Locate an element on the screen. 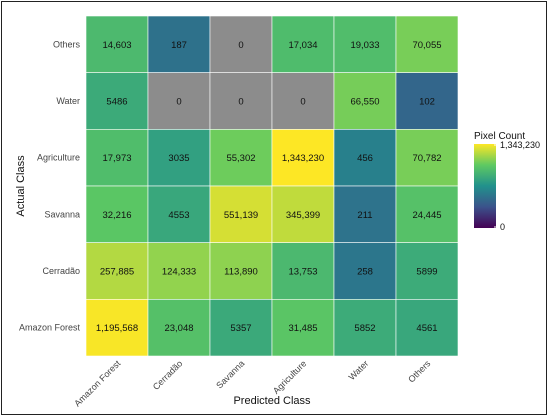  cell-value-label: 551,139 is located at coordinates (241, 215).